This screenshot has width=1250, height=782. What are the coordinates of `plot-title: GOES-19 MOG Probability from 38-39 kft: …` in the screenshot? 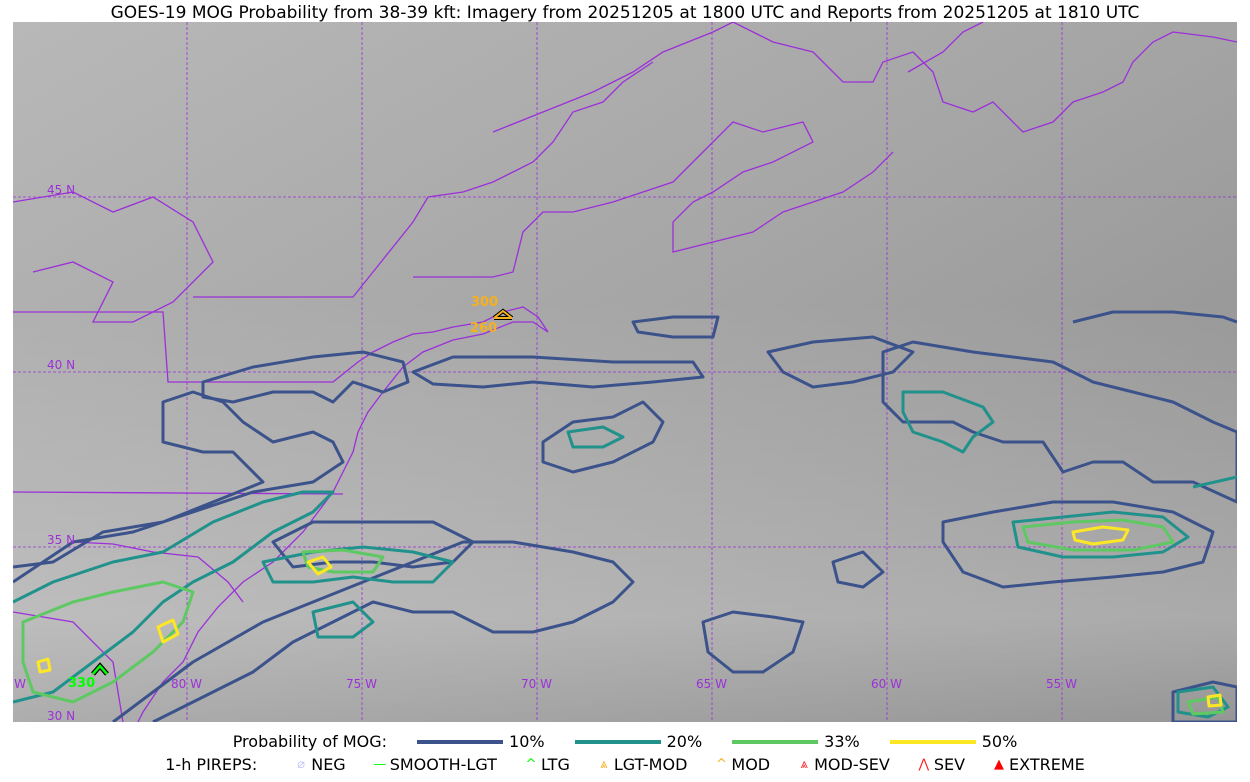 It's located at (625, 13).